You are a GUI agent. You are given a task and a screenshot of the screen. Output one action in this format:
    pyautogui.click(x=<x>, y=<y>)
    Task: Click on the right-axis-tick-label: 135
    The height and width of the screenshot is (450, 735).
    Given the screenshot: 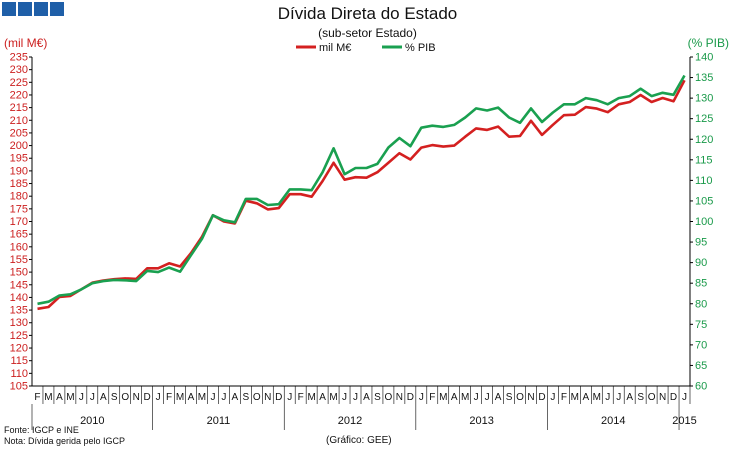 What is the action you would take?
    pyautogui.click(x=704, y=78)
    